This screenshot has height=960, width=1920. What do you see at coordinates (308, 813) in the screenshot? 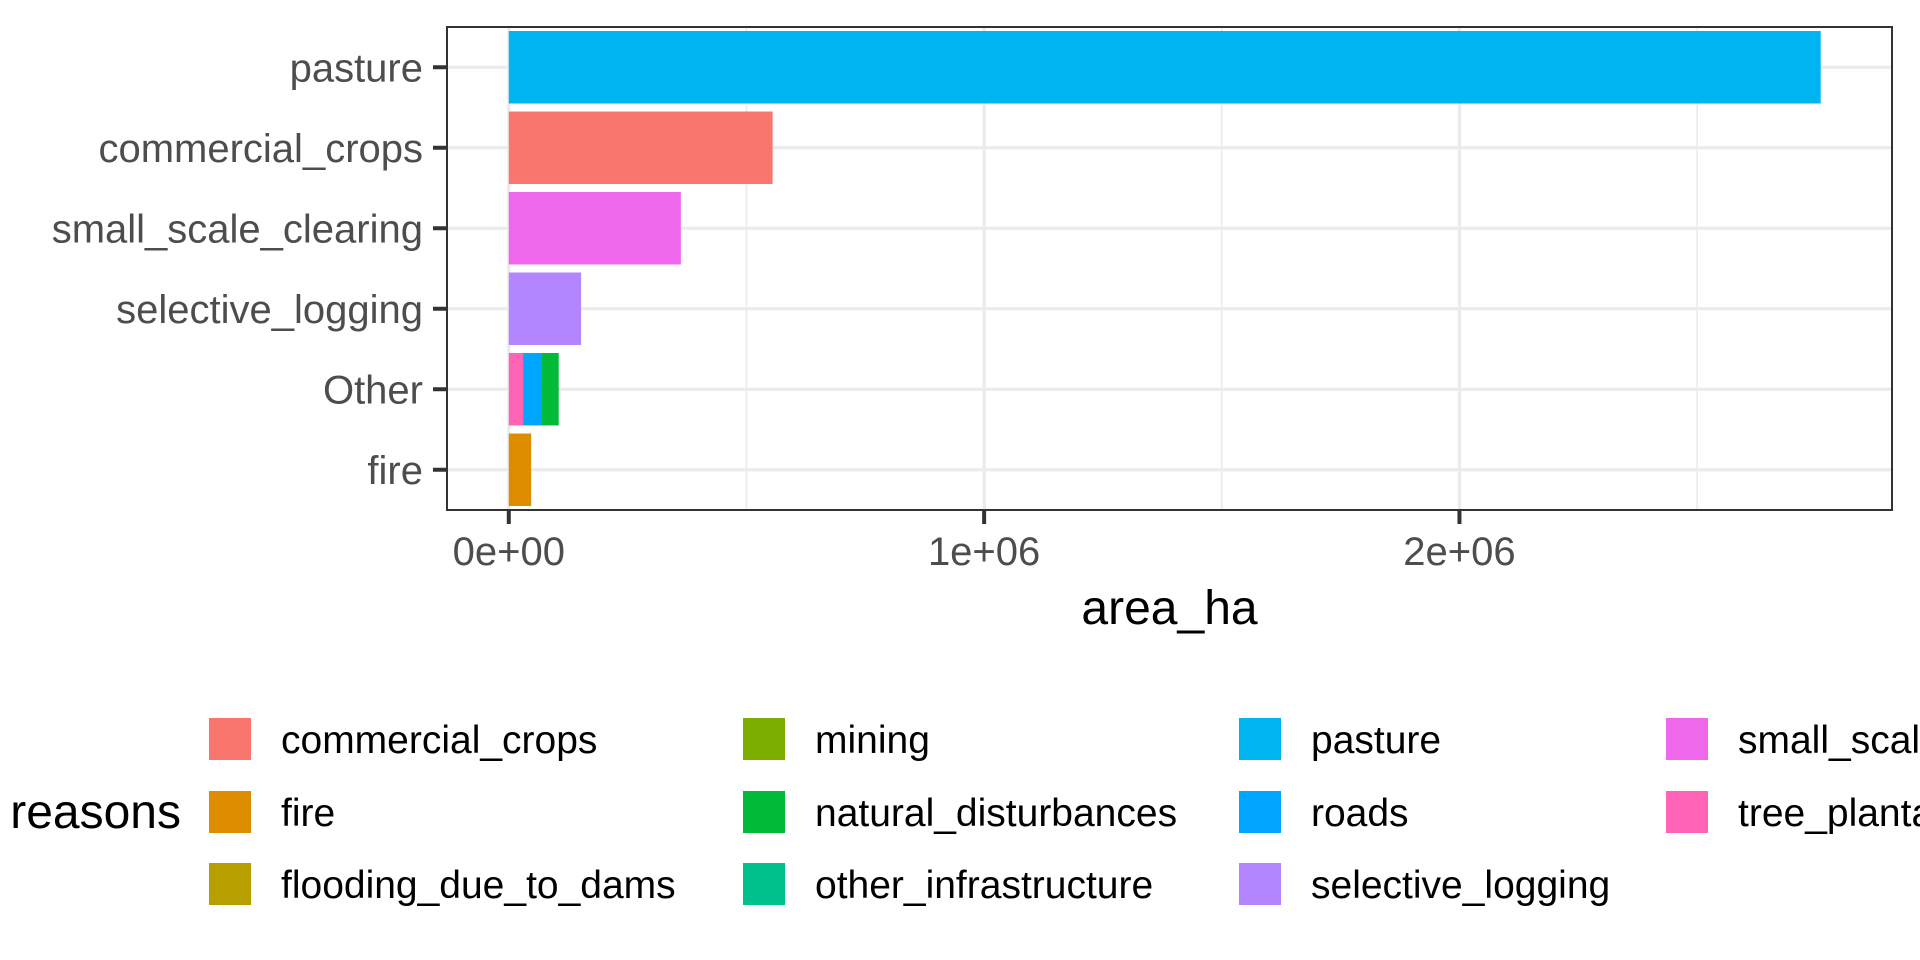
I see `legend-label: fire` at bounding box center [308, 813].